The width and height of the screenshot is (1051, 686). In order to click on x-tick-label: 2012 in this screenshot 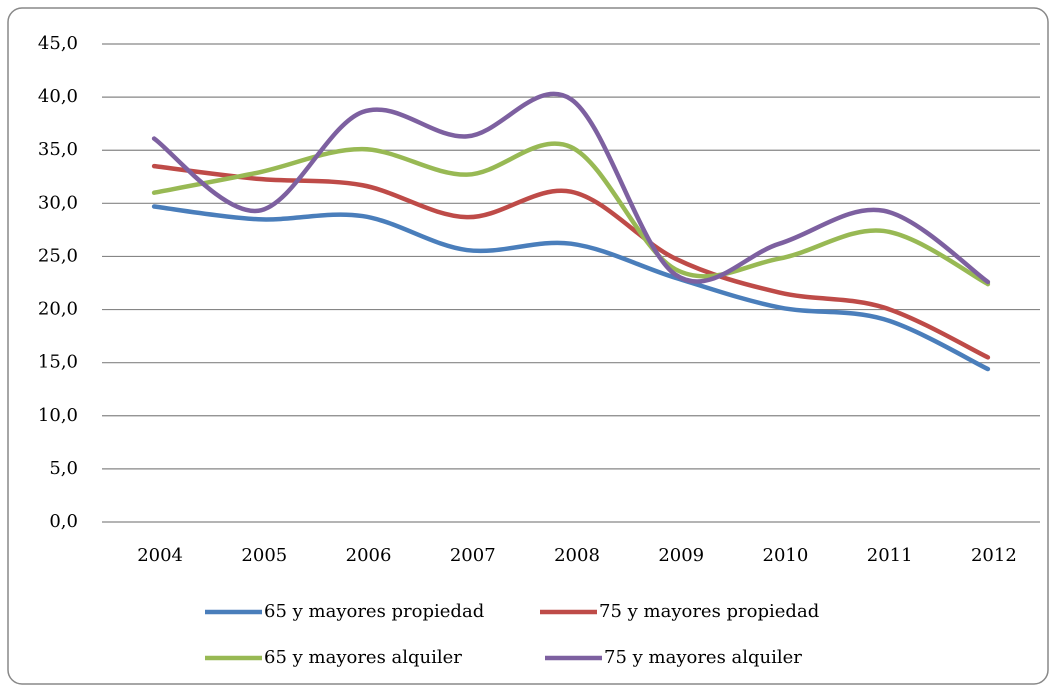, I will do `click(994, 555)`.